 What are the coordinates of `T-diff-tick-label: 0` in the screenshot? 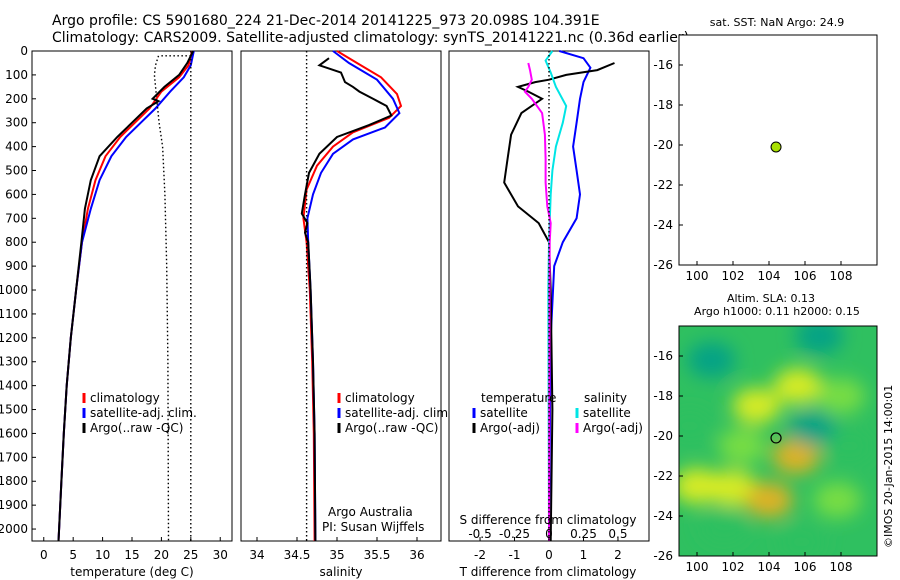 It's located at (549, 555).